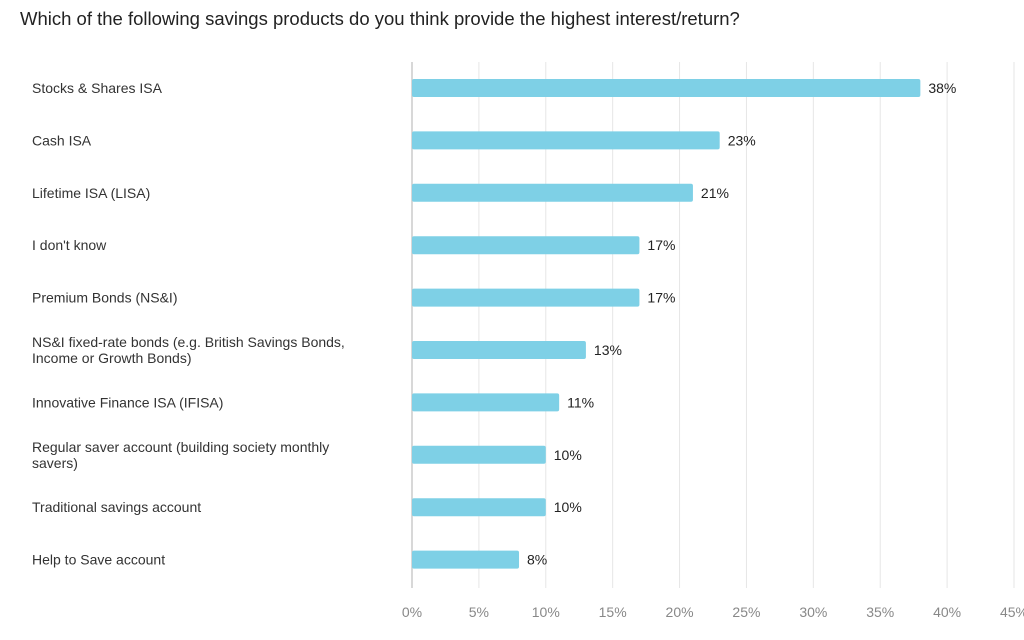 Image resolution: width=1024 pixels, height=640 pixels. What do you see at coordinates (580, 402) in the screenshot?
I see `value-label: 11%` at bounding box center [580, 402].